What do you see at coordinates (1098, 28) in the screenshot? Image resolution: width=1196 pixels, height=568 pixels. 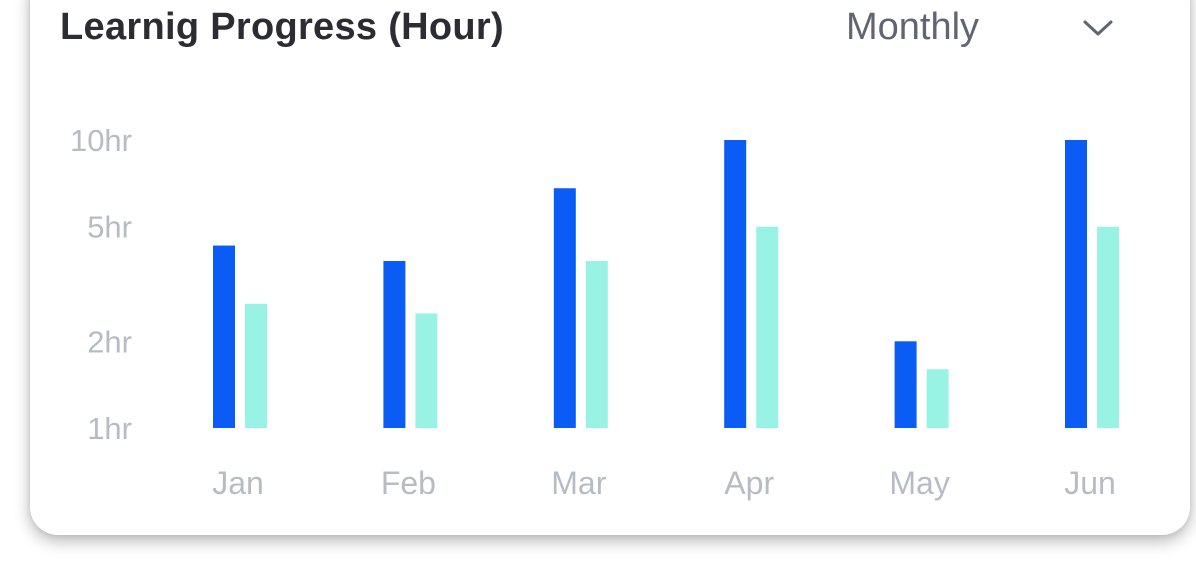 I see `chevron-down-icon` at bounding box center [1098, 28].